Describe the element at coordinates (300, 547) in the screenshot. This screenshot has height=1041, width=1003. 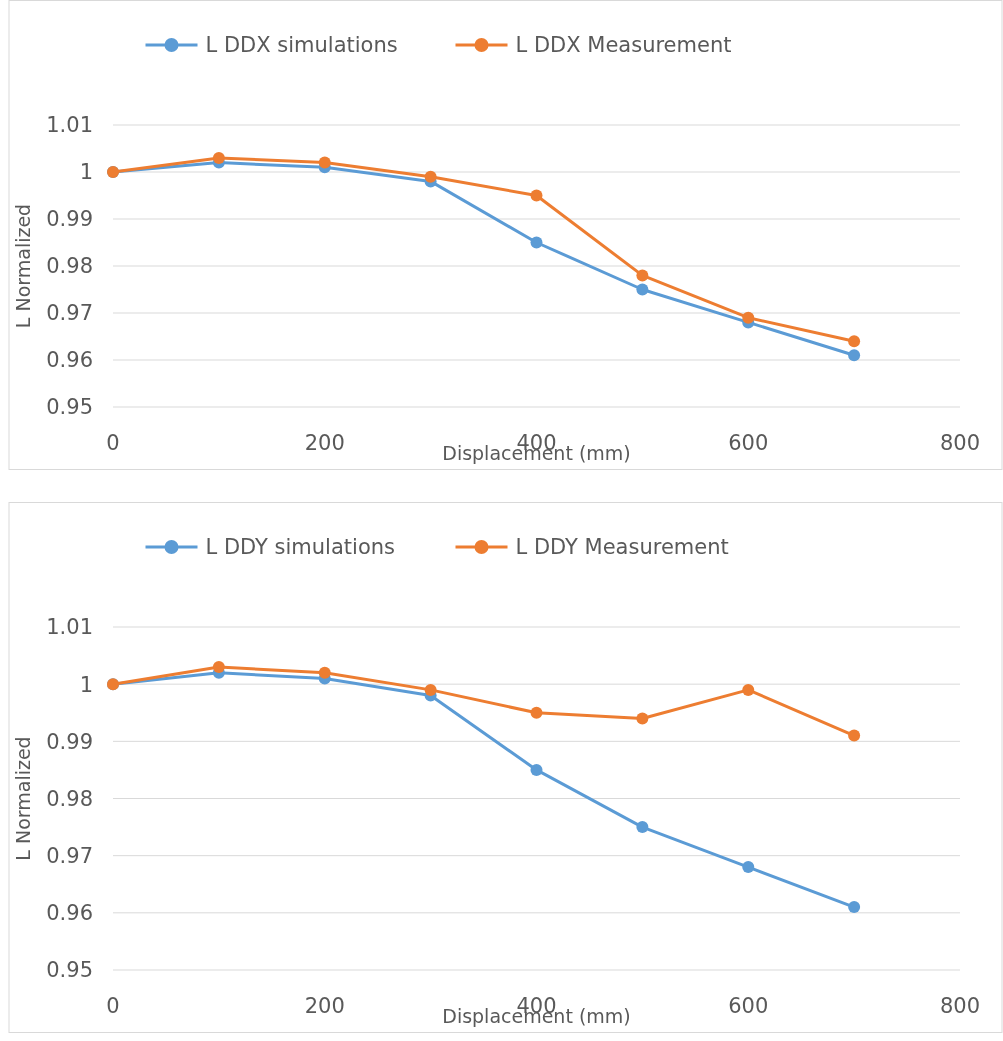
I see `legend-label: L DDY simulations` at that location.